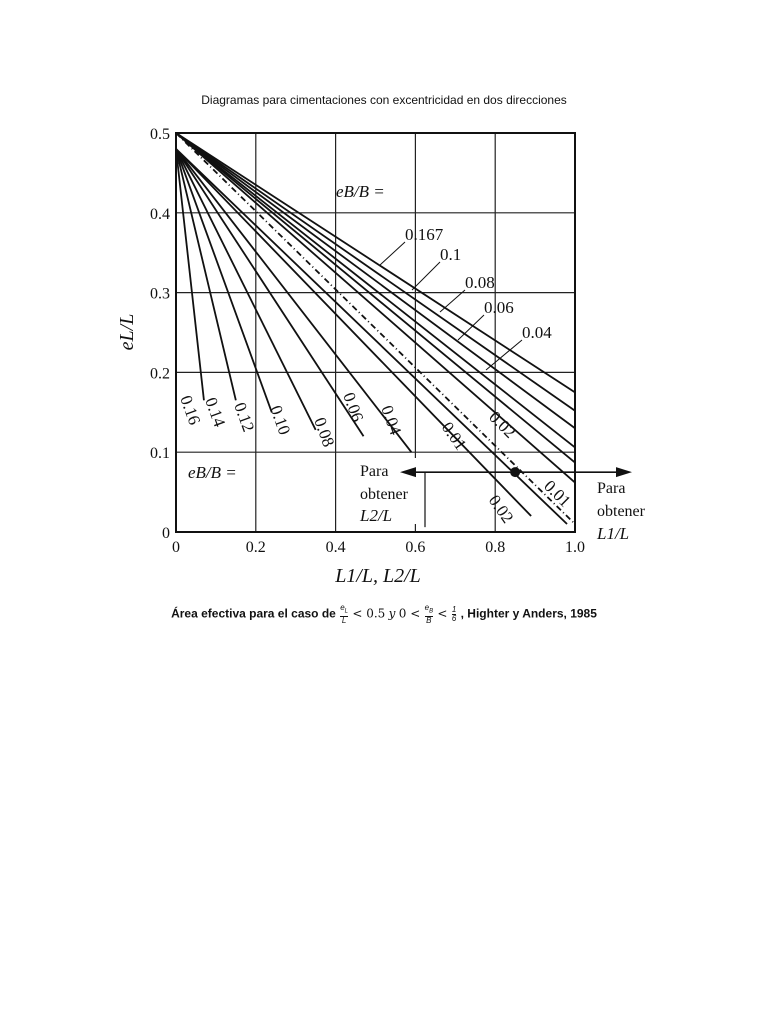 Image resolution: width=768 pixels, height=1024 pixels. Describe the element at coordinates (280, 420) in the screenshot. I see `series-label-l2: 0.10` at that location.